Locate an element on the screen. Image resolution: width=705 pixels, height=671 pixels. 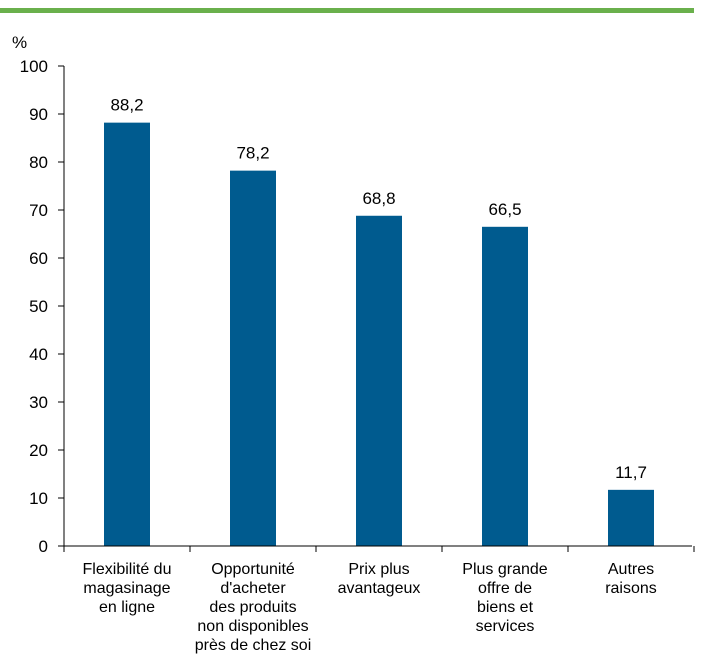
y-tick-label: 100 is located at coordinates (34, 66).